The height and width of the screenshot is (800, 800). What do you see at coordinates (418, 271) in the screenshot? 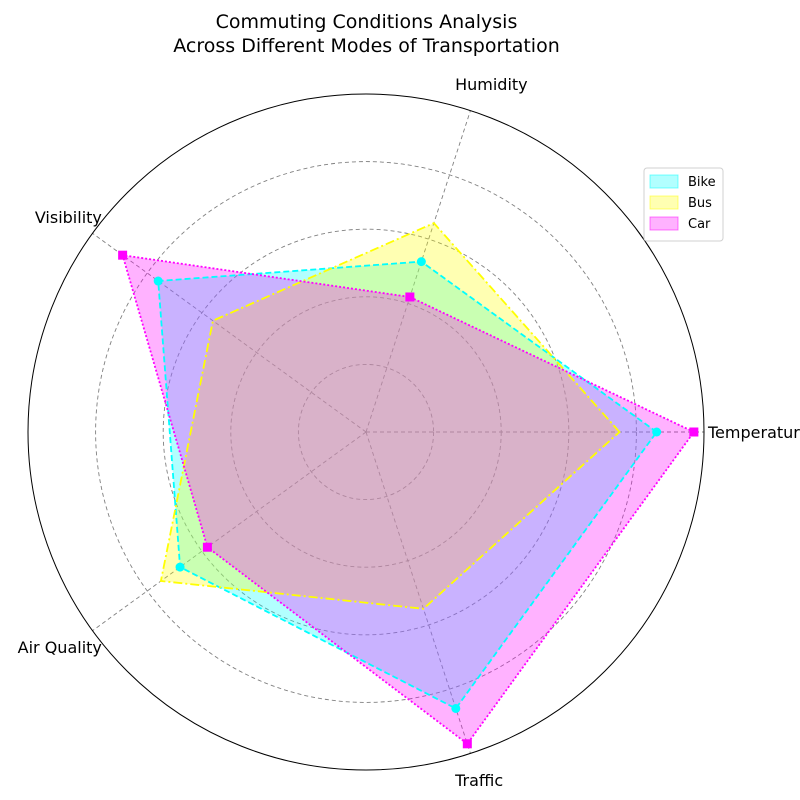
I see `spoke-humidity` at bounding box center [418, 271].